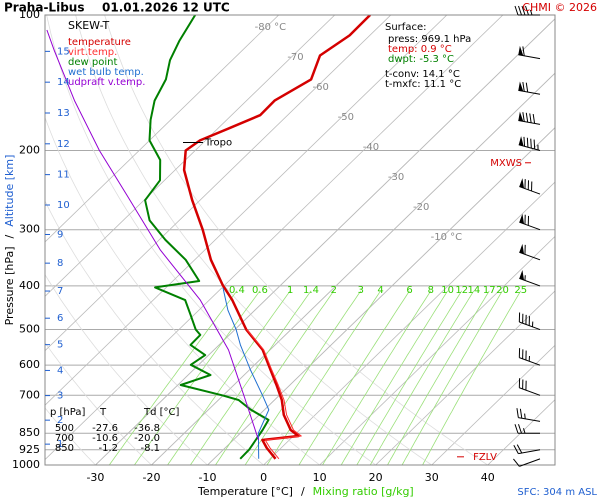 The height and width of the screenshot is (500, 600). What do you see at coordinates (9, 236) in the screenshot?
I see `y-label-sep: /` at bounding box center [9, 236].